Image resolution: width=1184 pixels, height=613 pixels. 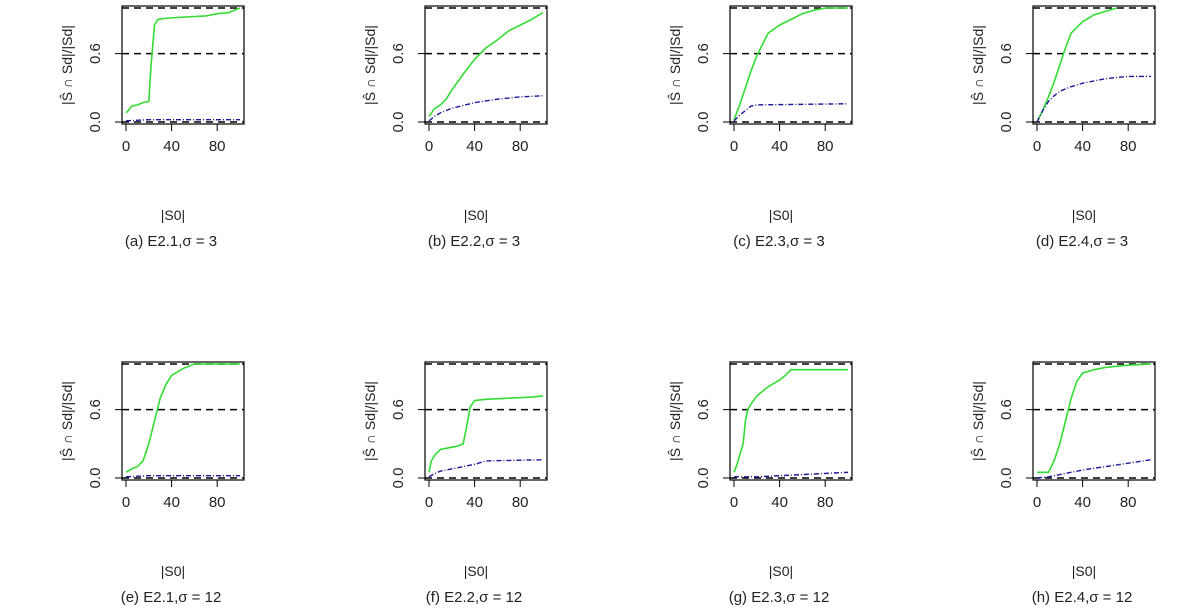 I want to click on panel-caption: (g) E2.3,σ = 12, so click(x=779, y=597).